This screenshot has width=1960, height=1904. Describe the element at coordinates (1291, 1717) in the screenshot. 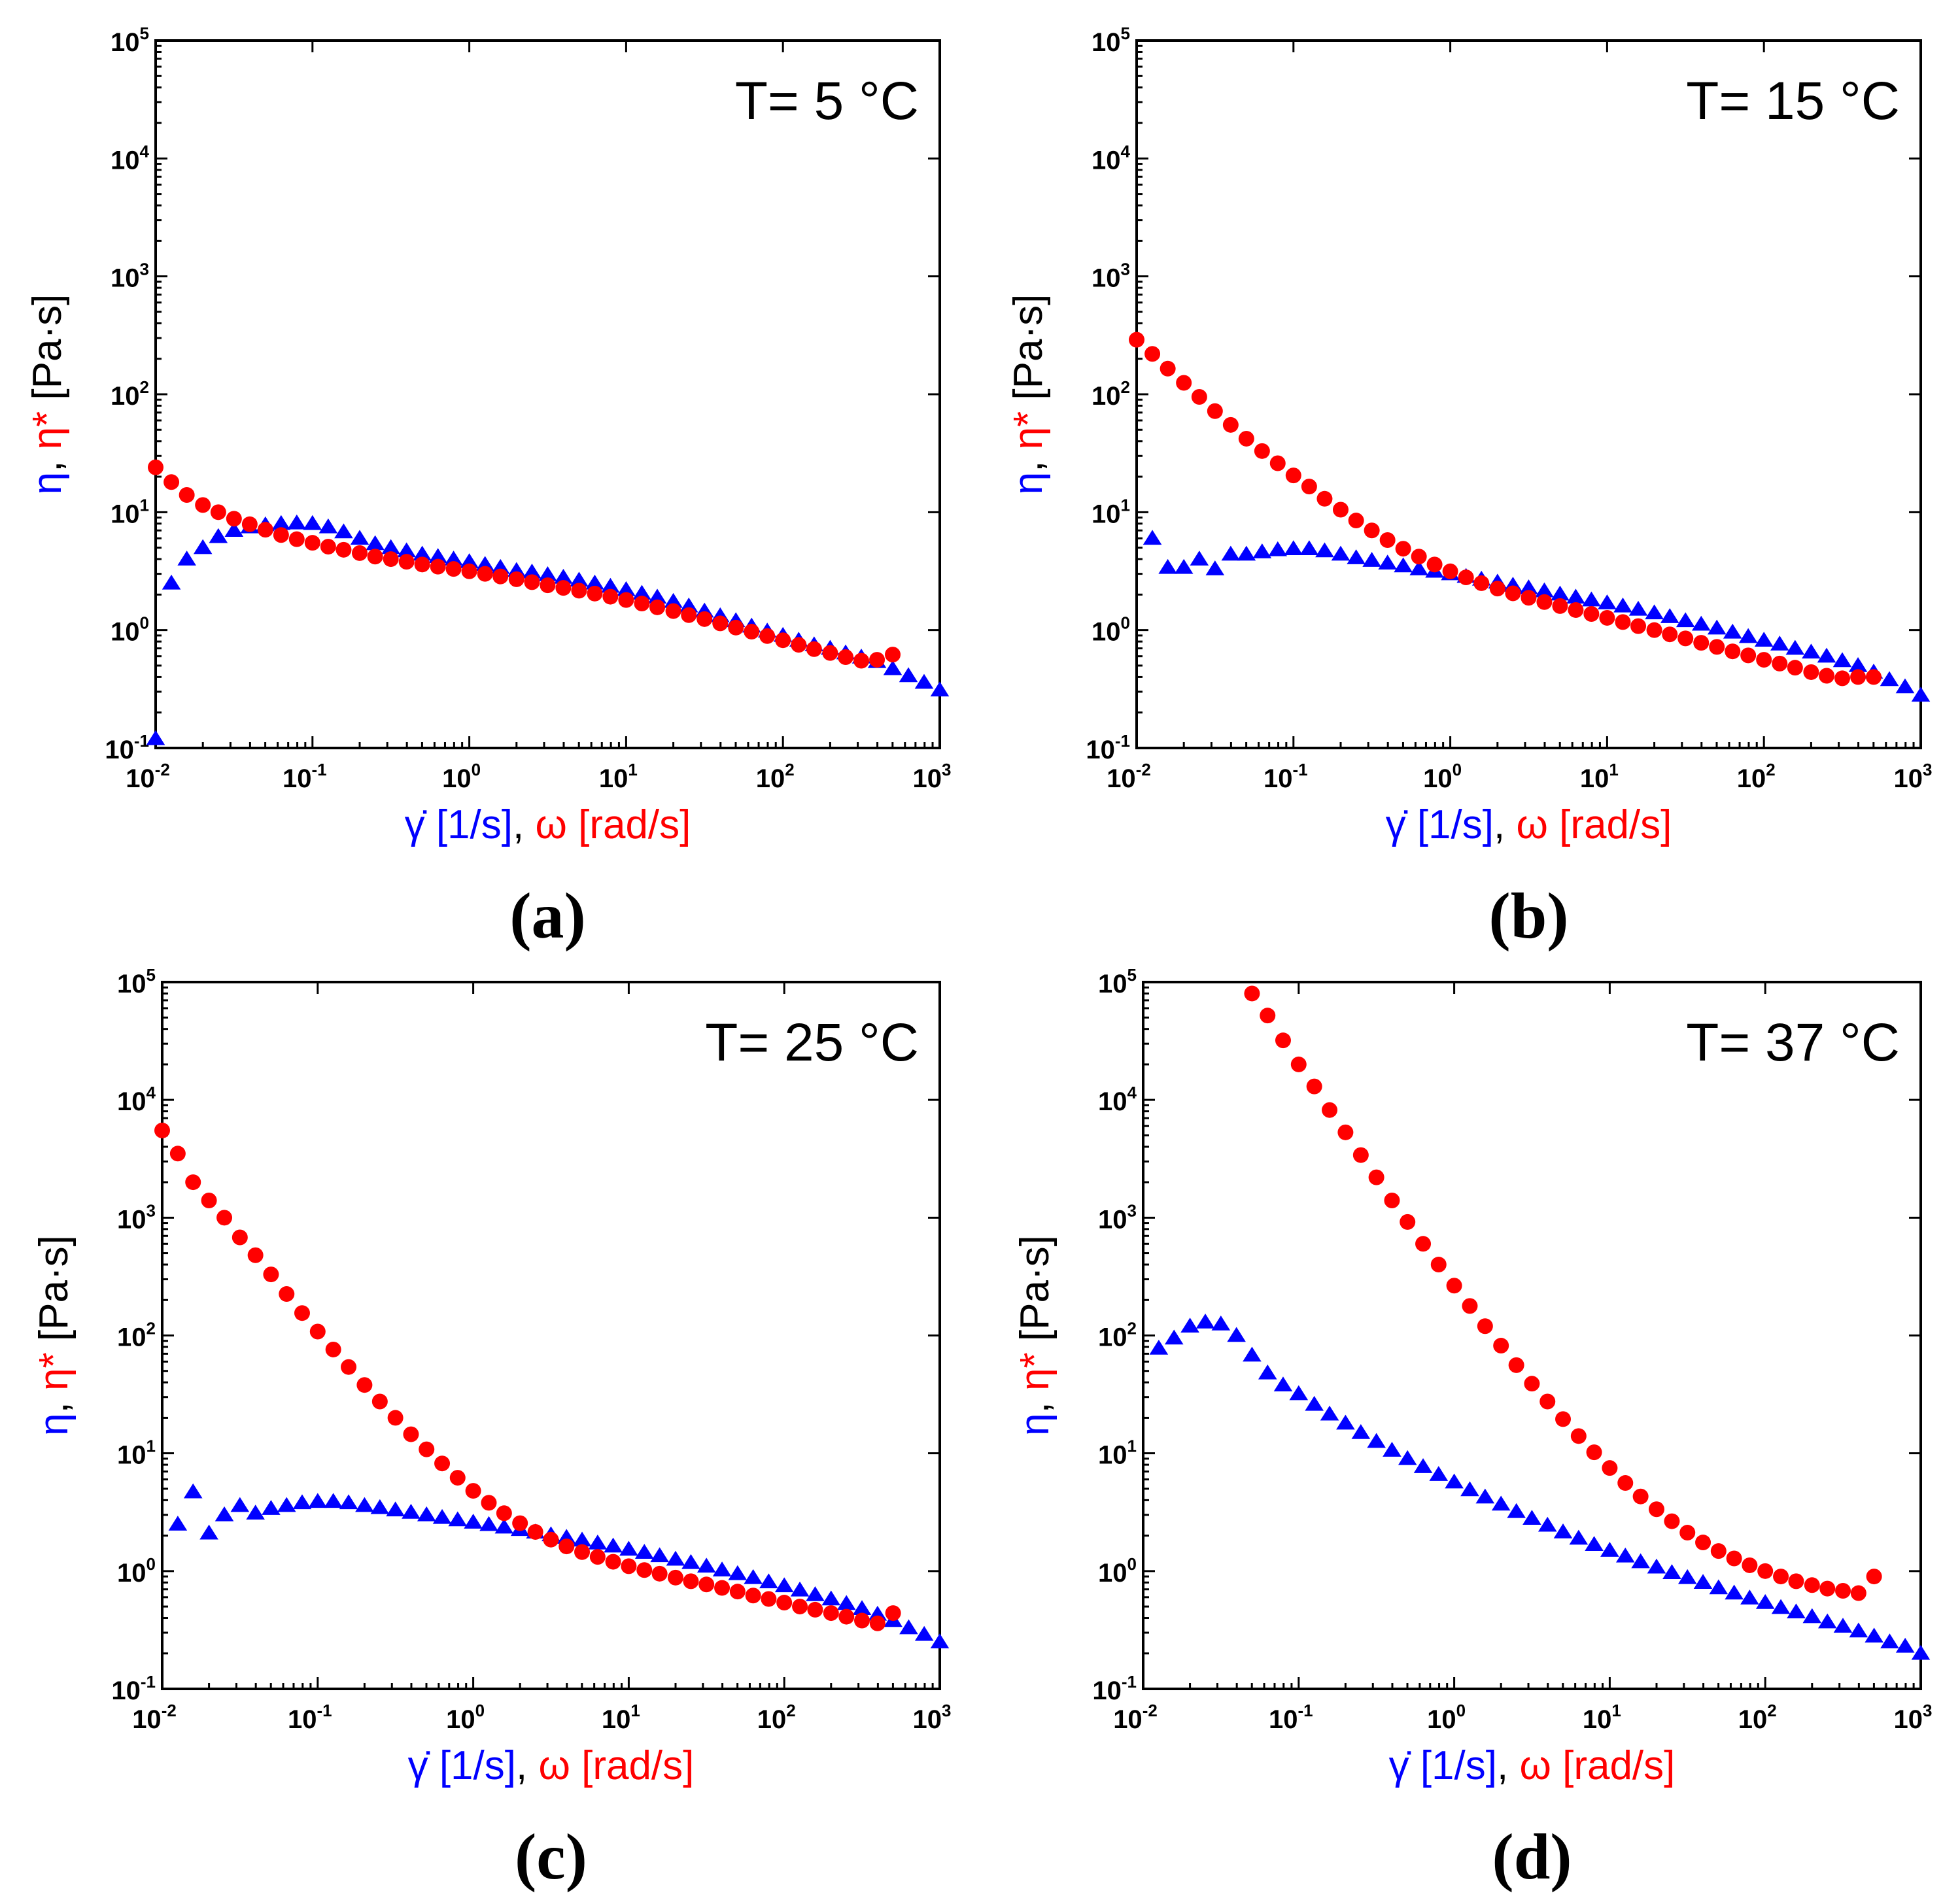

I see `x-tick-label: 10⁻¹` at that location.